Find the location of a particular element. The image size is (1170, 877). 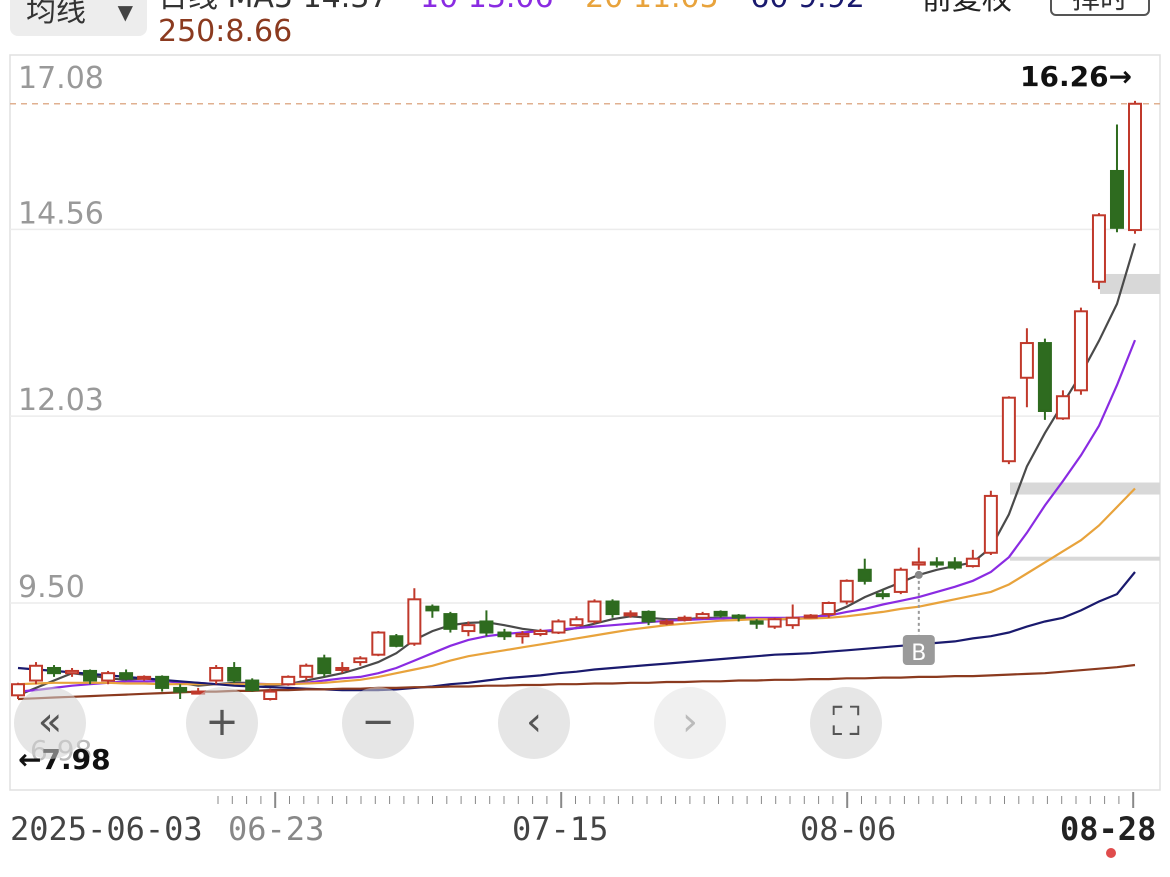

chevron-down-icon: ▼ is located at coordinates (125, 12).